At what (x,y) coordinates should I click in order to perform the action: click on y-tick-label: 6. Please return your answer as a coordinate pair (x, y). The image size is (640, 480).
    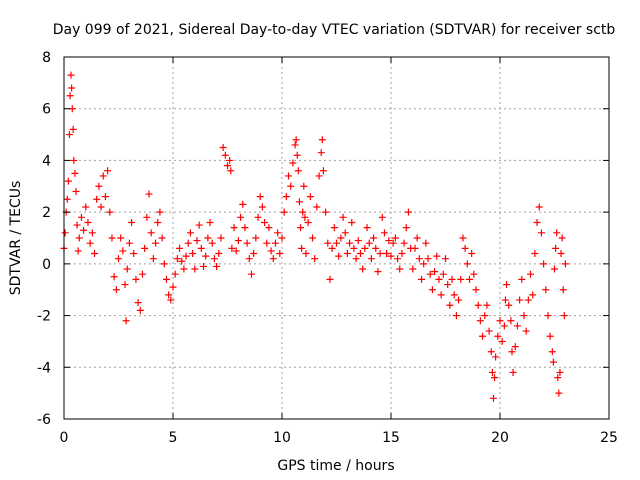
    Looking at the image, I should click on (46, 110).